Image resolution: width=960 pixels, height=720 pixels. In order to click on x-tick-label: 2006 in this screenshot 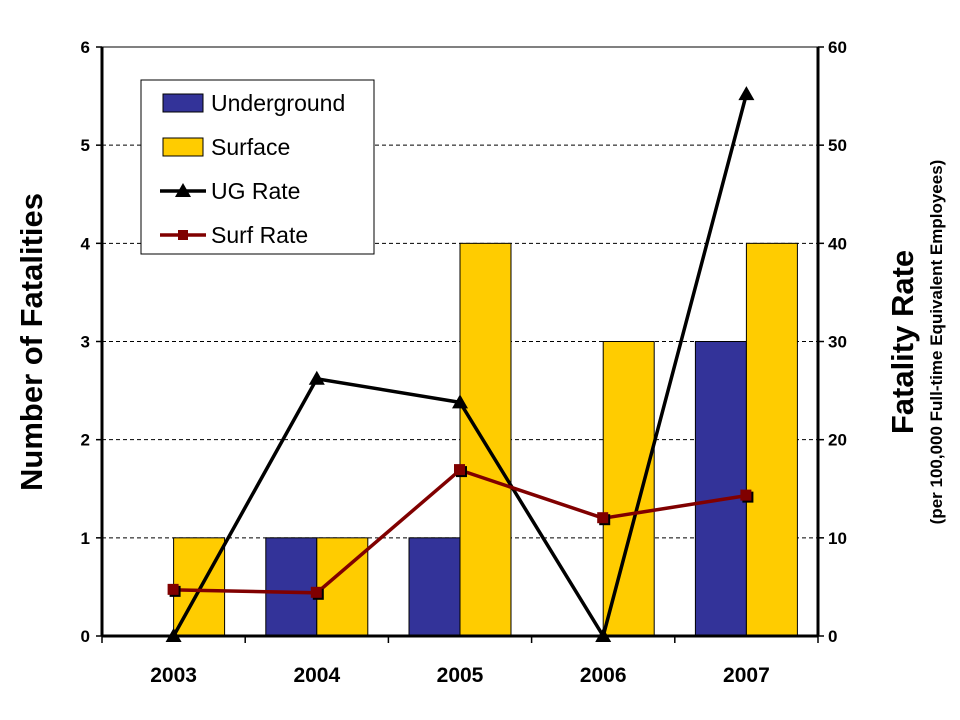, I will do `click(603, 675)`.